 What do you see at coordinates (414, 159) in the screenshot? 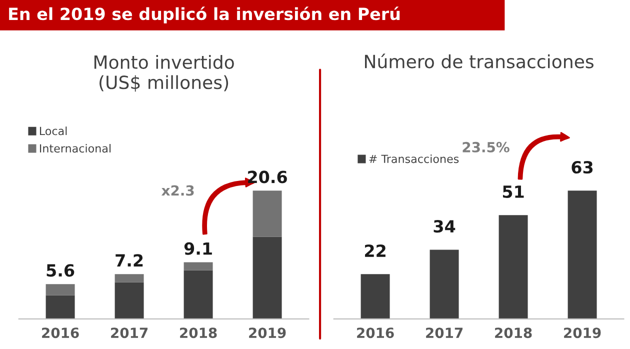
I see `legend-label: # Transacciones` at bounding box center [414, 159].